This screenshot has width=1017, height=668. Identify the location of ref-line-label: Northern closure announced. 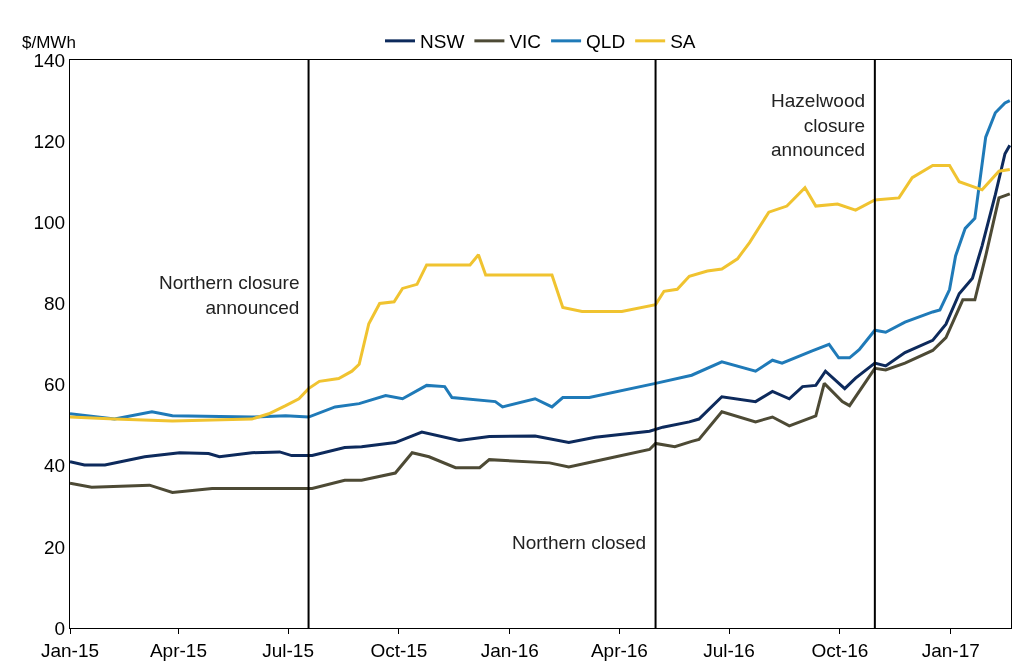
(229, 295).